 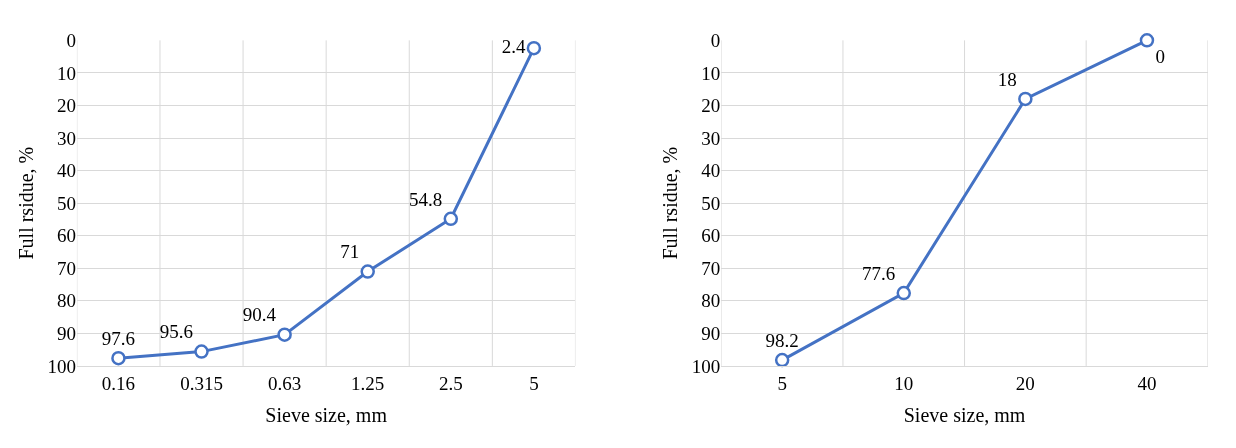 What do you see at coordinates (118, 338) in the screenshot?
I see `data-label: 97.6` at bounding box center [118, 338].